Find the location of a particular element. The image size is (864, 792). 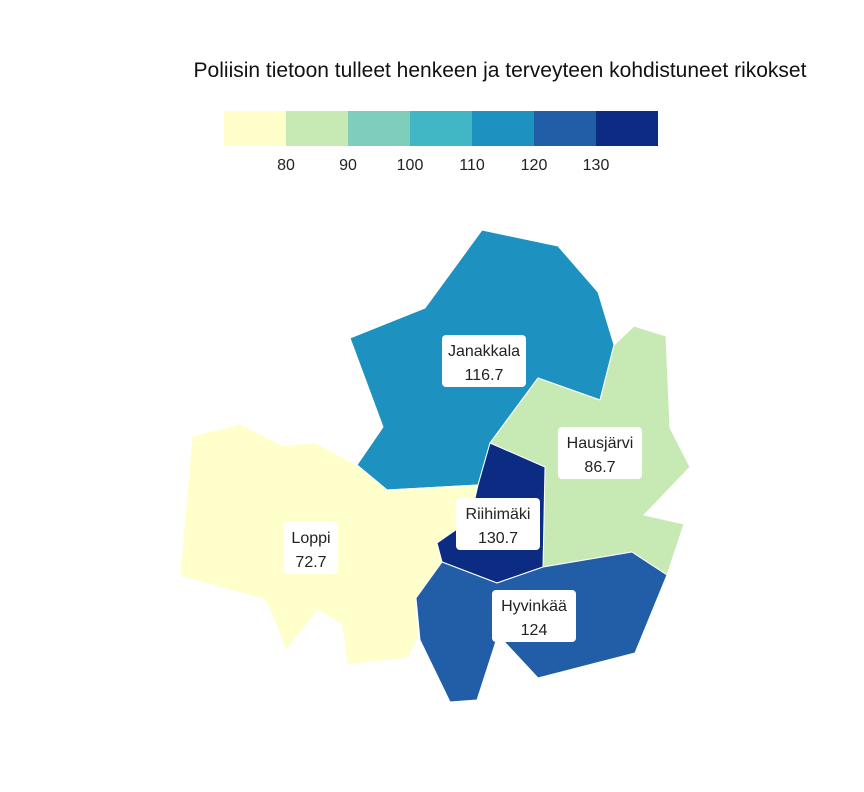

region-name-label: Riihimäki is located at coordinates (498, 514).